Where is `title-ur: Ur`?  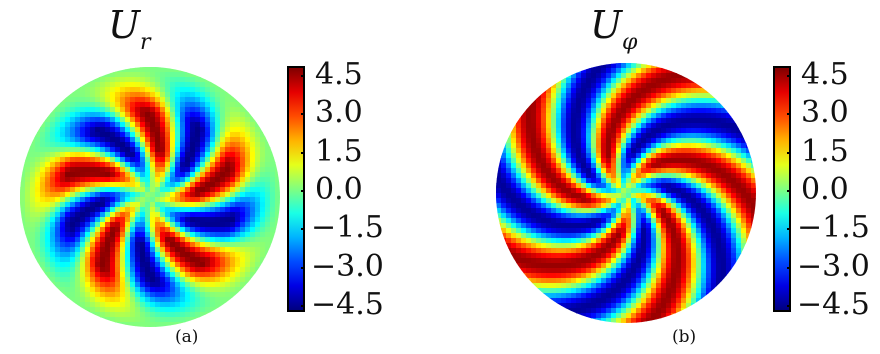 title-ur: Ur is located at coordinates (129, 29).